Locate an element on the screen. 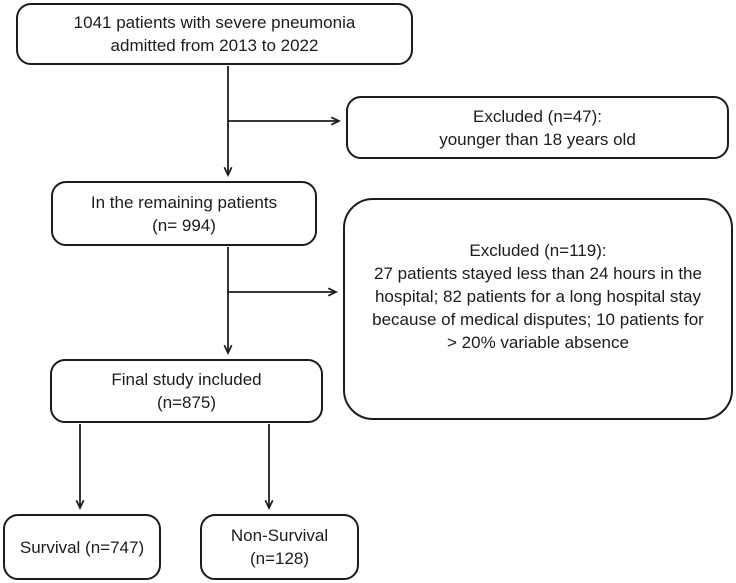 The image size is (736, 583). node-final-study-included: Final study included (n=875) is located at coordinates (186, 391).